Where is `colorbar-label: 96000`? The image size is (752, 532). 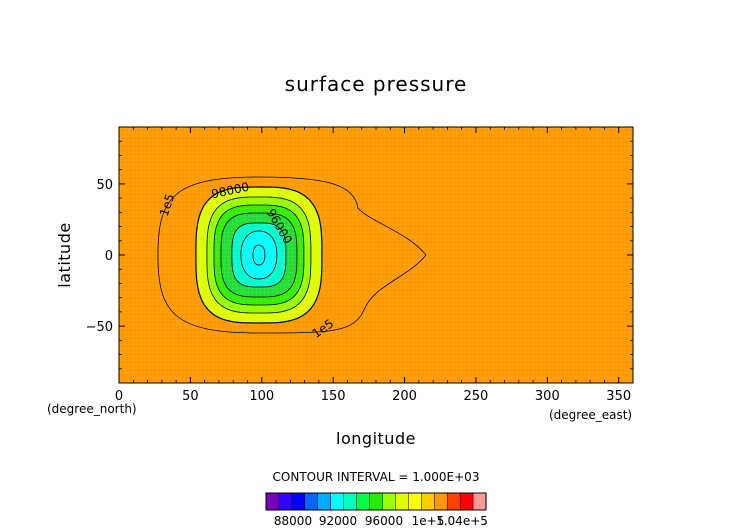
colorbar-label: 96000 is located at coordinates (384, 521).